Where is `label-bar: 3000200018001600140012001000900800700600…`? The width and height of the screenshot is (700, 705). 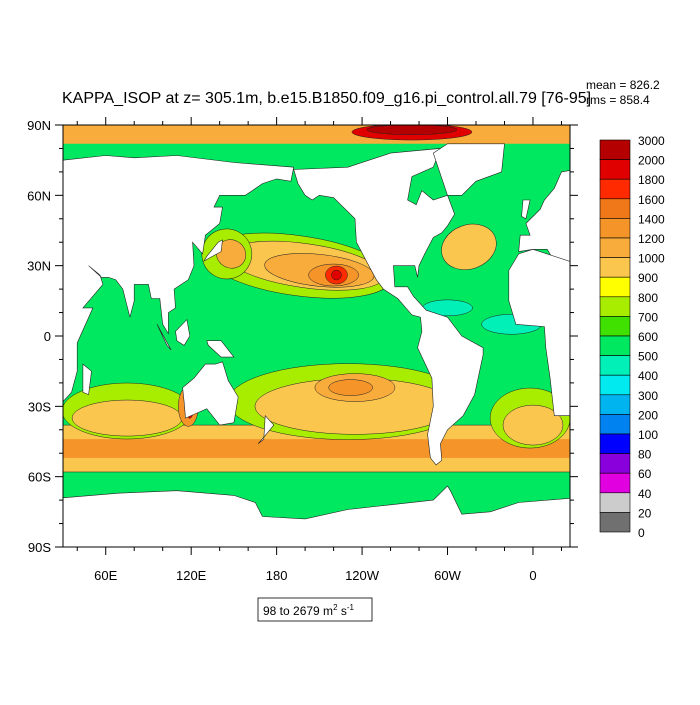 label-bar: 3000200018001600140012001000900800700600… is located at coordinates (632, 337).